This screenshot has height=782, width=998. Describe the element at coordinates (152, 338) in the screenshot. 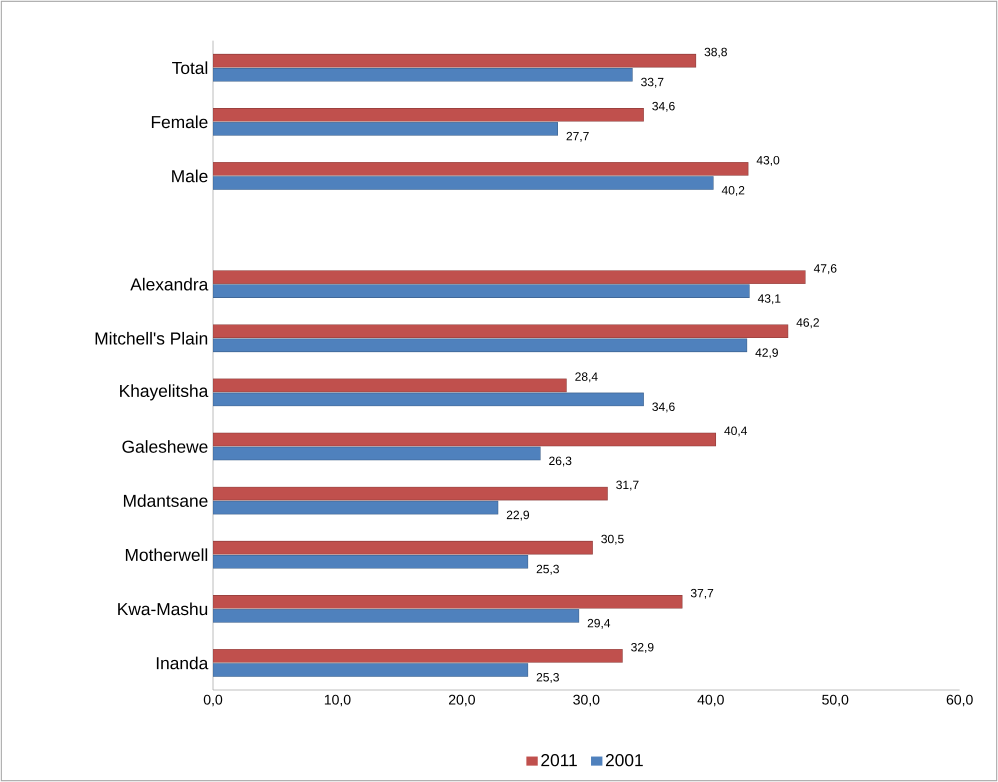

I see `y-tick-label: Mitchell's Plain` at that location.